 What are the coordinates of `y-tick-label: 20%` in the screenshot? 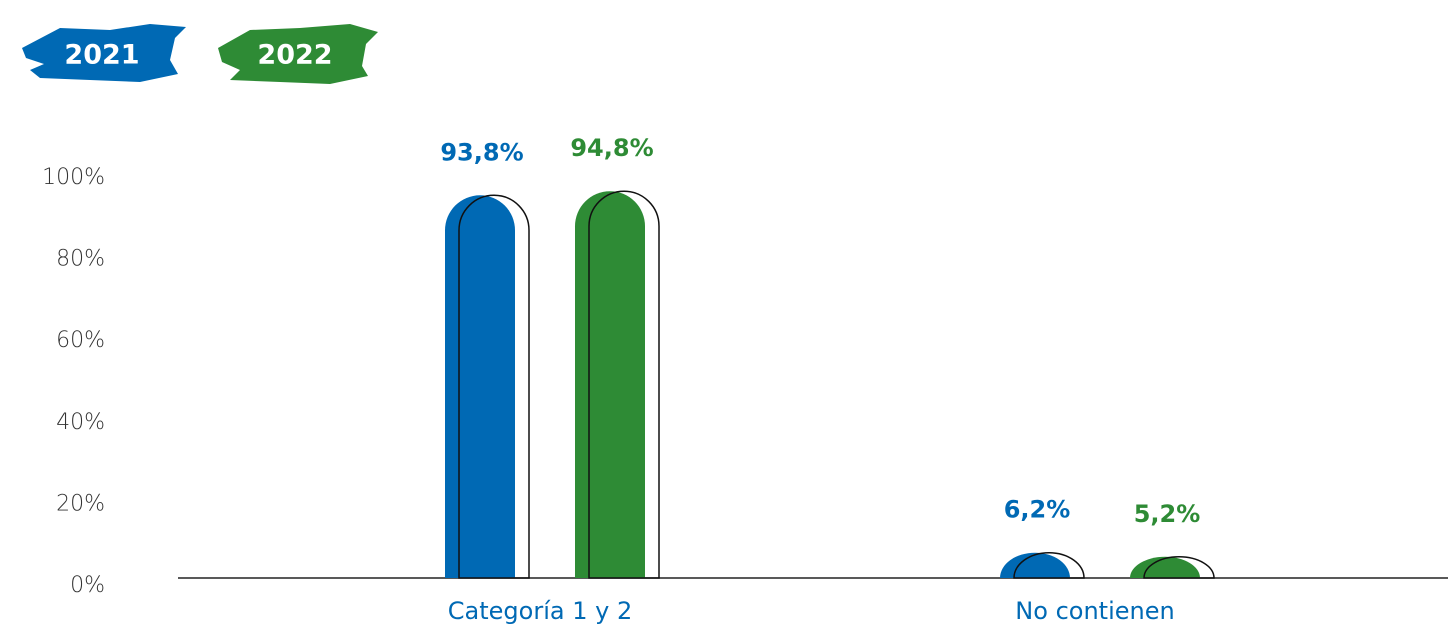 It's located at (80, 503).